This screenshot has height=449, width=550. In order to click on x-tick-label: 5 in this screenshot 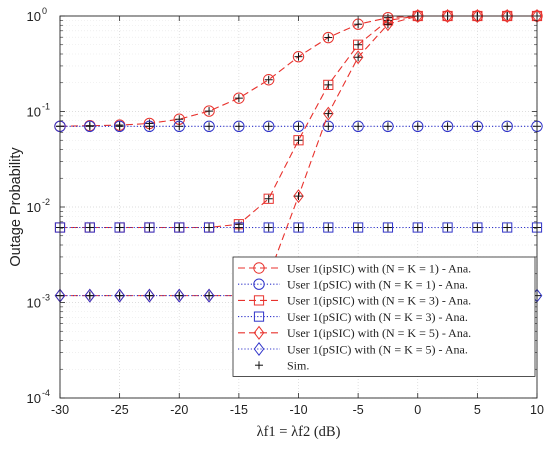, I will do `click(477, 410)`.